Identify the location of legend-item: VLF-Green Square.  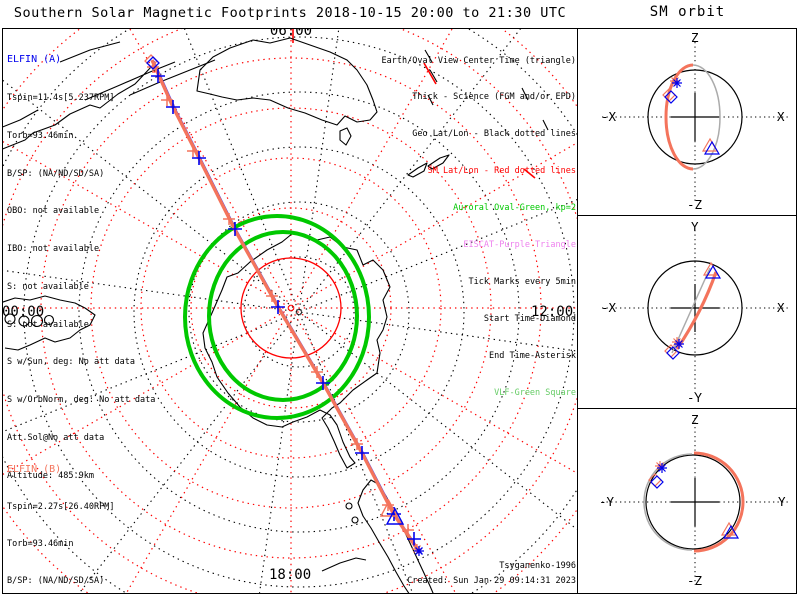
(535, 392).